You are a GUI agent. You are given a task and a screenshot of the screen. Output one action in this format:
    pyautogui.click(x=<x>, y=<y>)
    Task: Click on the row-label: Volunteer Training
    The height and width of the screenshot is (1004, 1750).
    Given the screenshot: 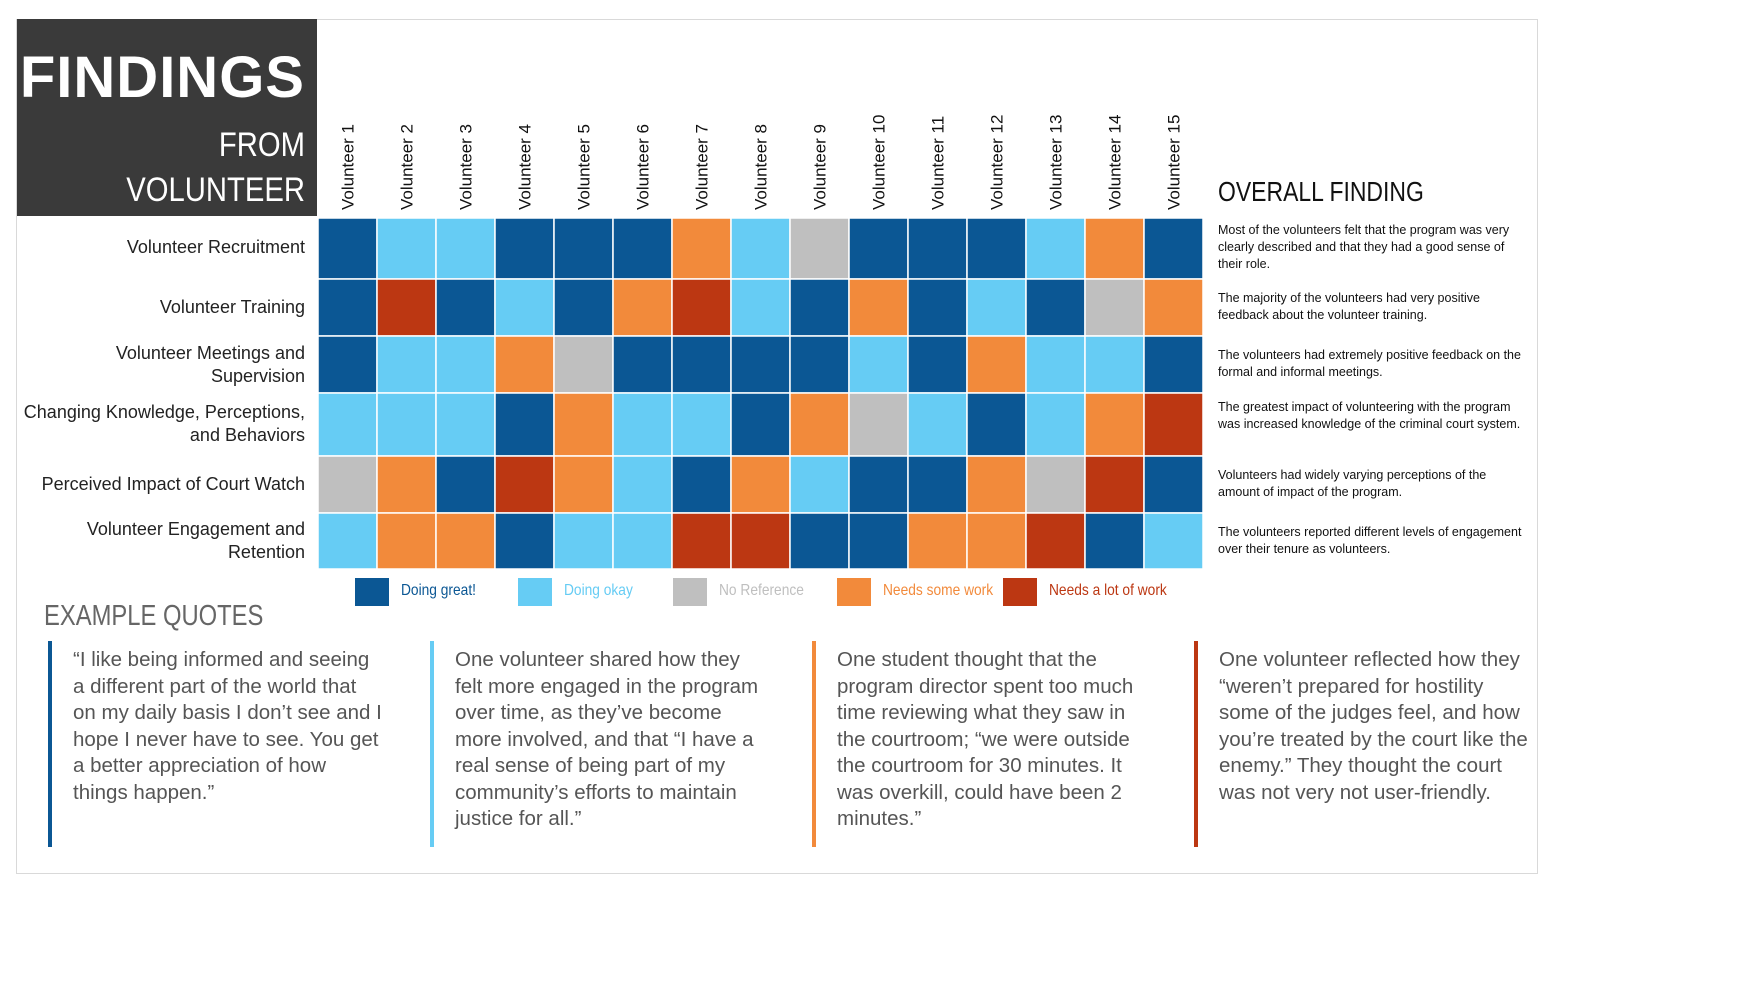 What is the action you would take?
    pyautogui.click(x=232, y=307)
    